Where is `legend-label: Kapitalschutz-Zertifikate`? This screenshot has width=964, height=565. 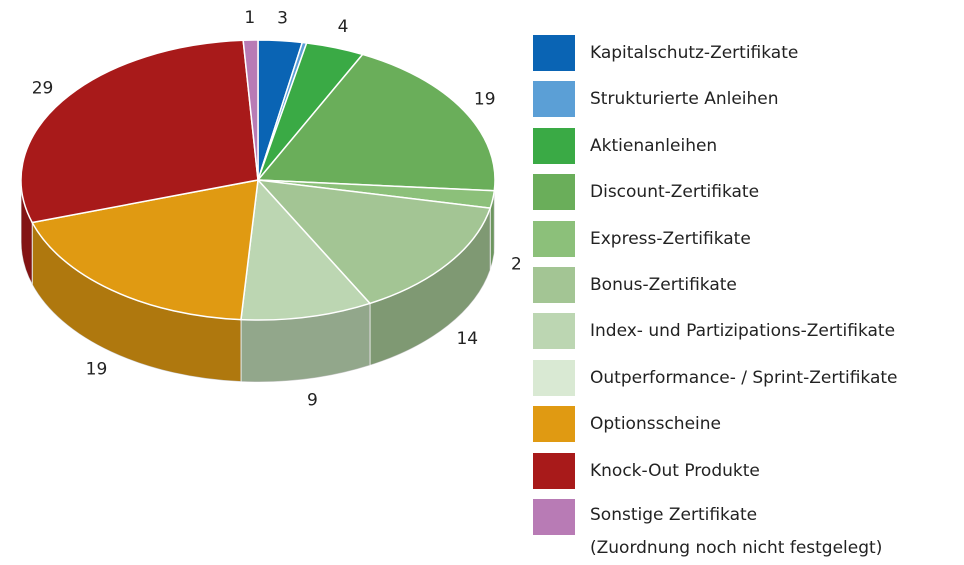
legend-label: Kapitalschutz-Zertifikate is located at coordinates (694, 53).